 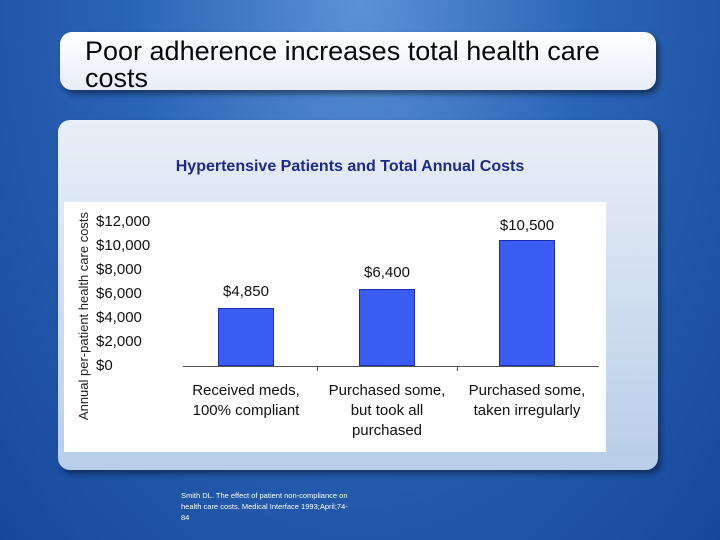 What do you see at coordinates (123, 245) in the screenshot?
I see `y-tick-label: $10,000` at bounding box center [123, 245].